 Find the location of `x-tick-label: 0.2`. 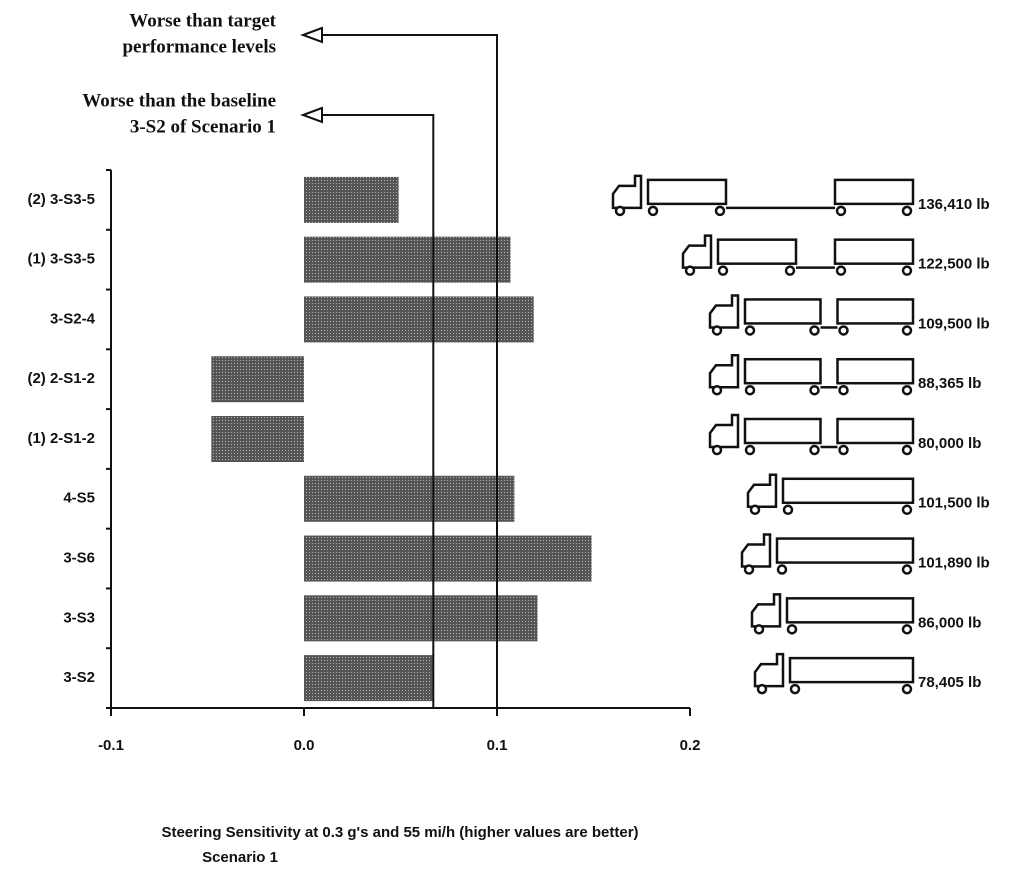

x-tick-label: 0.2 is located at coordinates (690, 745).